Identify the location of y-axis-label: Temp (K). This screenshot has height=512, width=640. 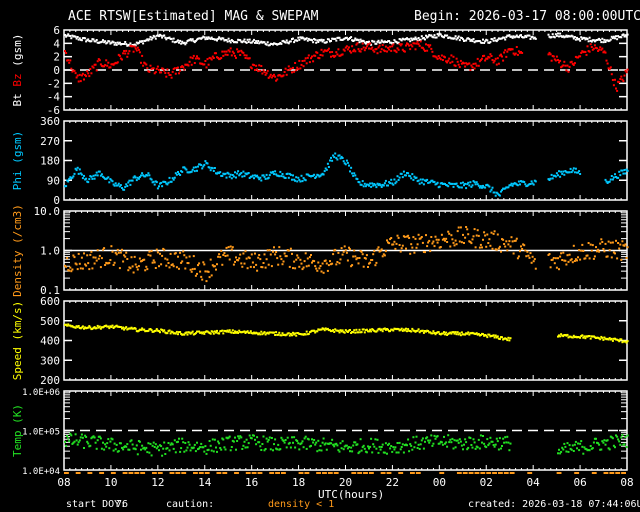
(17, 430).